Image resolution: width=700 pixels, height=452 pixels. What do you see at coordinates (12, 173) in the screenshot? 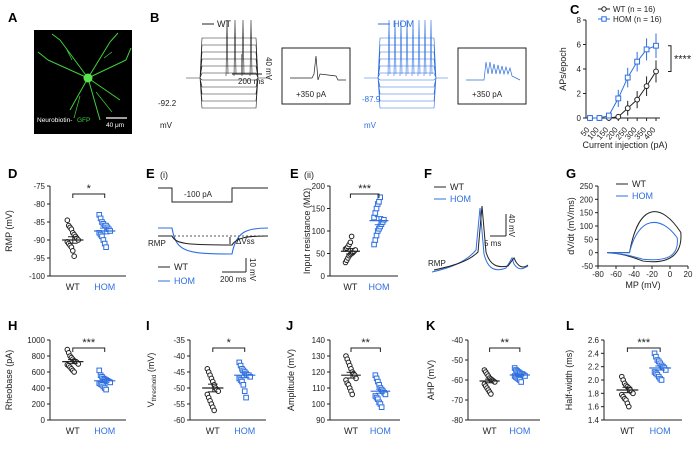
I see `panel-label-d: D` at bounding box center [12, 173].